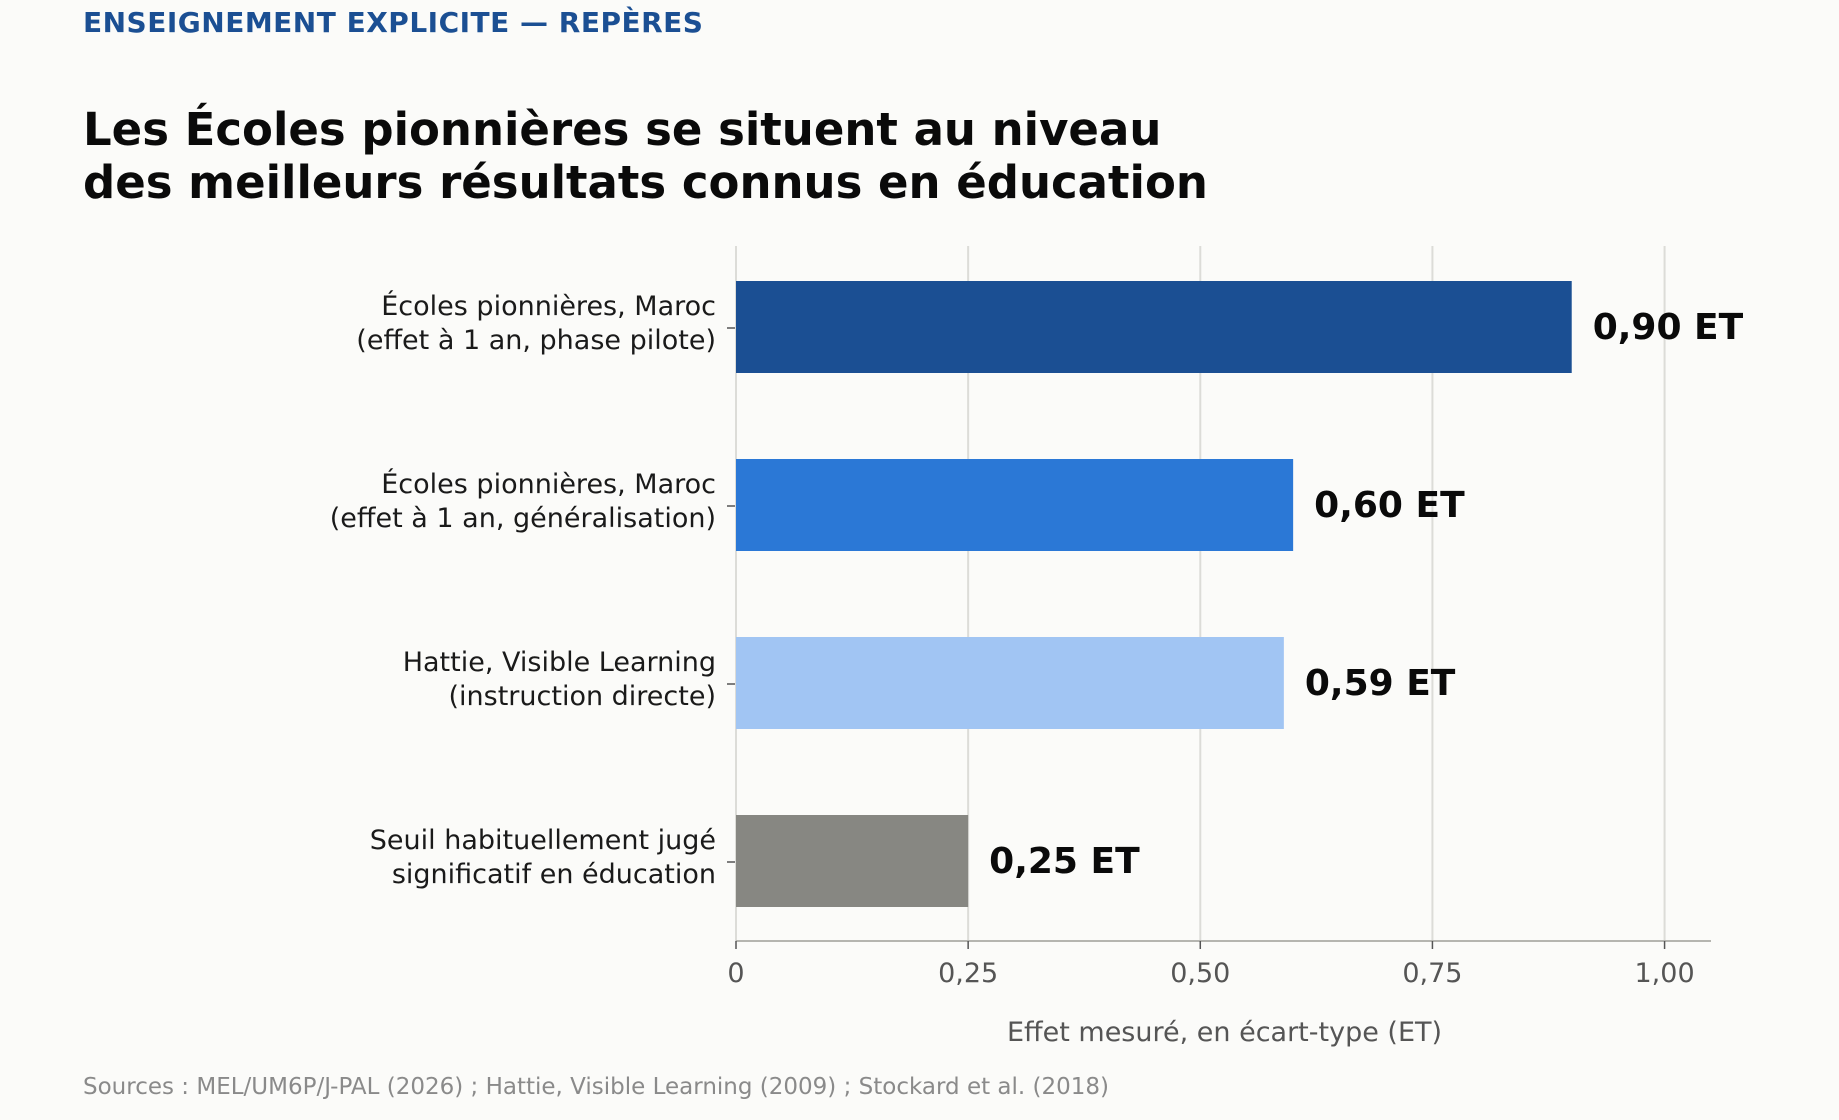  What do you see at coordinates (1668, 327) in the screenshot?
I see `value-label: 0,90 ET` at bounding box center [1668, 327].